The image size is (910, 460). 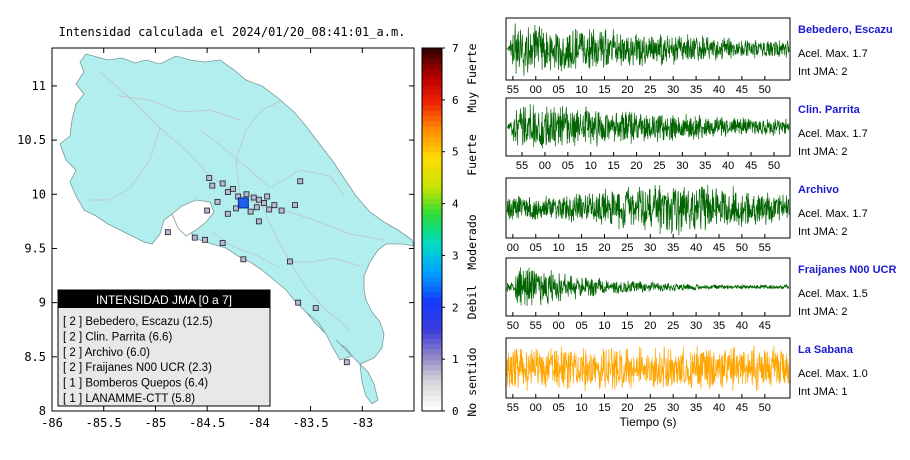 What do you see at coordinates (138, 322) in the screenshot?
I see `legend-item: [ 2 ] Bebedero, Escazu (12.5)` at bounding box center [138, 322].